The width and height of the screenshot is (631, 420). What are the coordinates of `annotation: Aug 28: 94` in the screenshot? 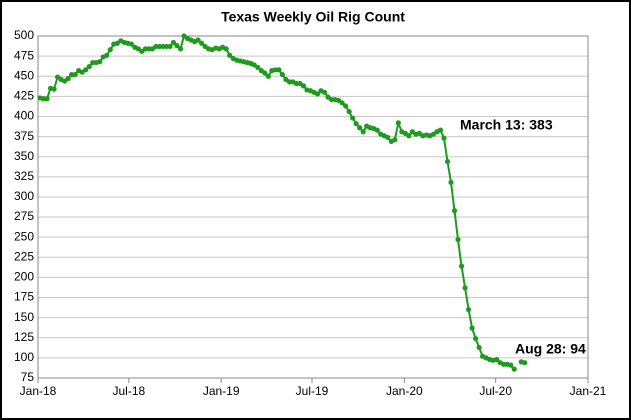 It's located at (550, 349).